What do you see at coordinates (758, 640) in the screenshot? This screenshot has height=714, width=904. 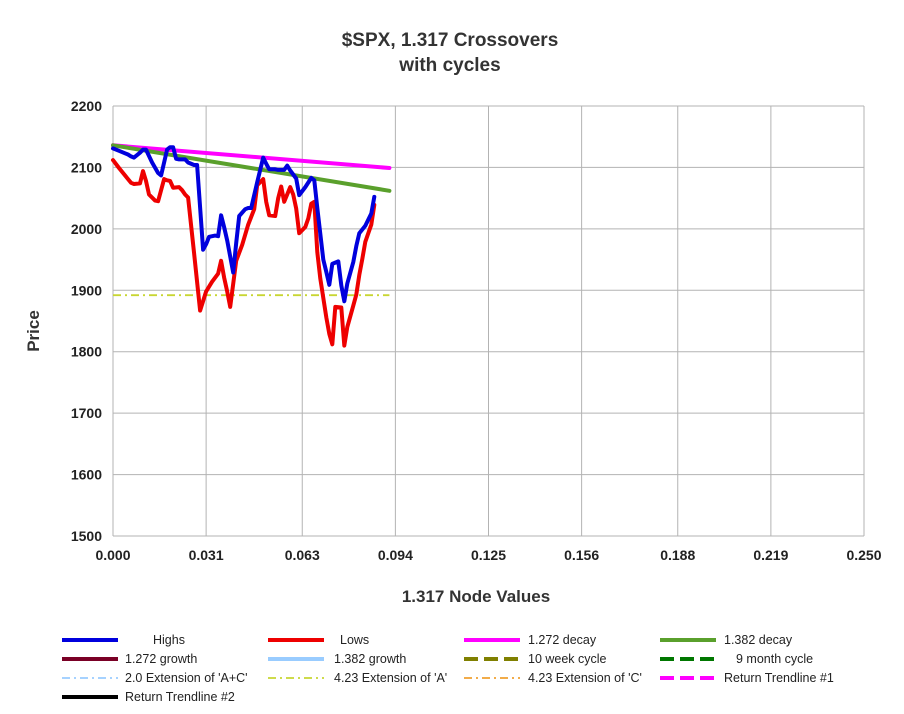 I see `legend-label-1-382-decay: 1.382 decay` at bounding box center [758, 640].